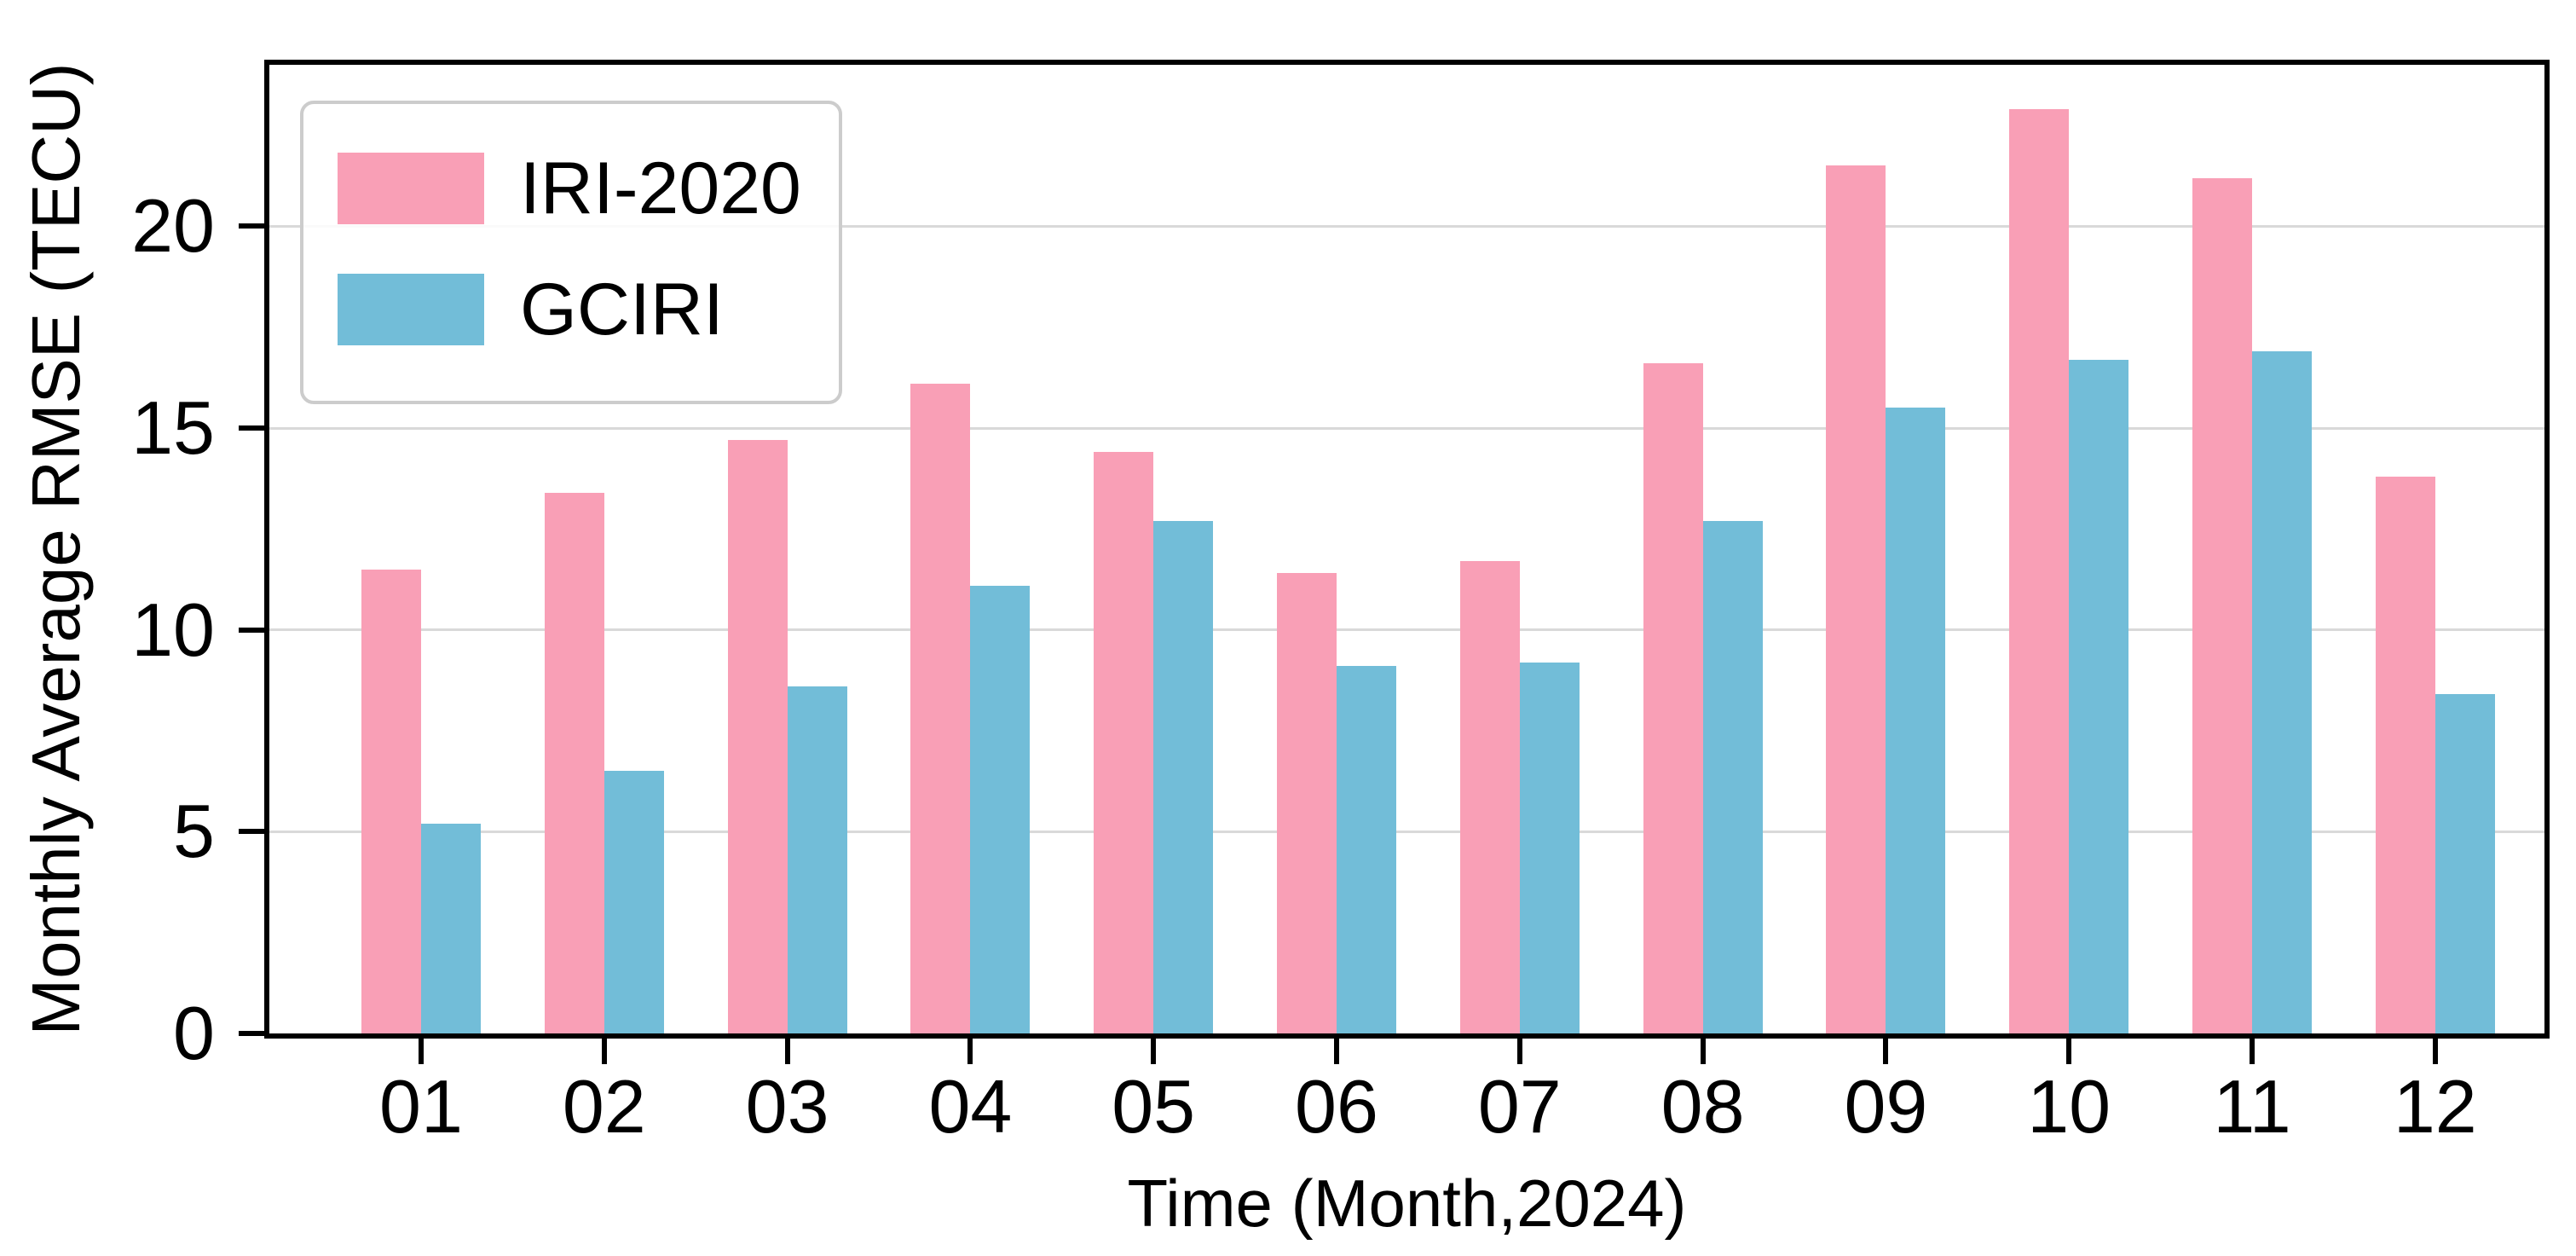 Image resolution: width=2576 pixels, height=1256 pixels. Describe the element at coordinates (1336, 1106) in the screenshot. I see `x-tick-label-06: 06` at that location.